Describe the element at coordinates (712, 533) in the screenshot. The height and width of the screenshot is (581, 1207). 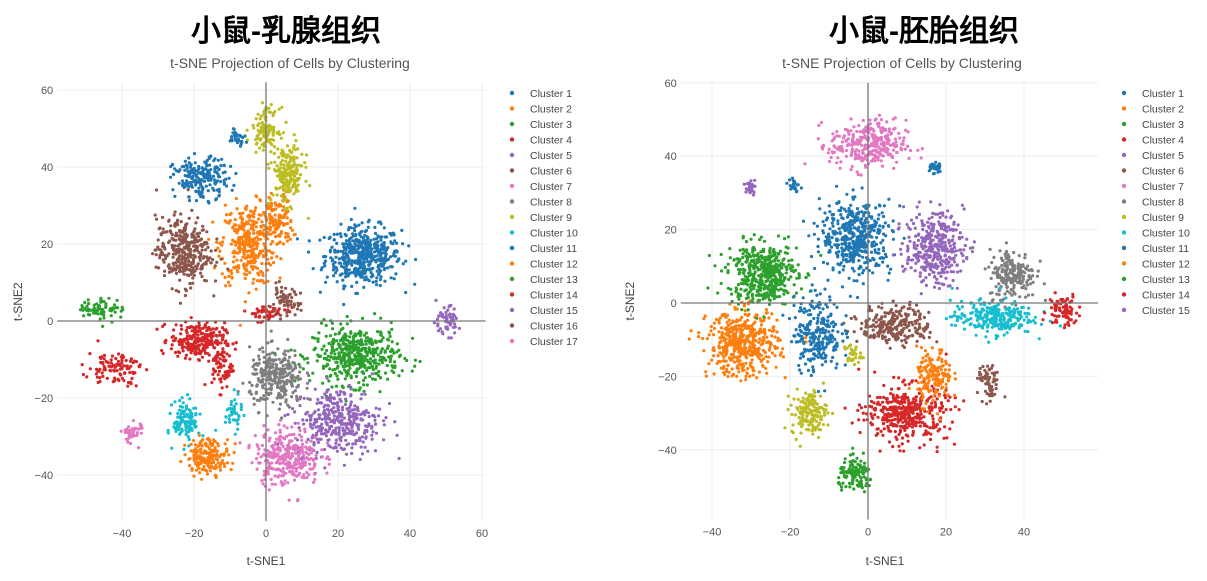
I see `x-tick-label: −40` at that location.